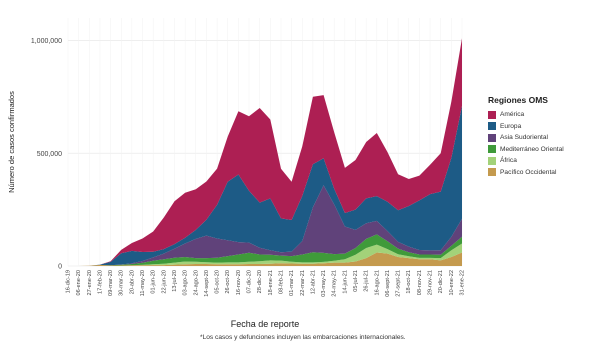  I want to click on y-tick-label-1: 500,000, so click(49, 154).